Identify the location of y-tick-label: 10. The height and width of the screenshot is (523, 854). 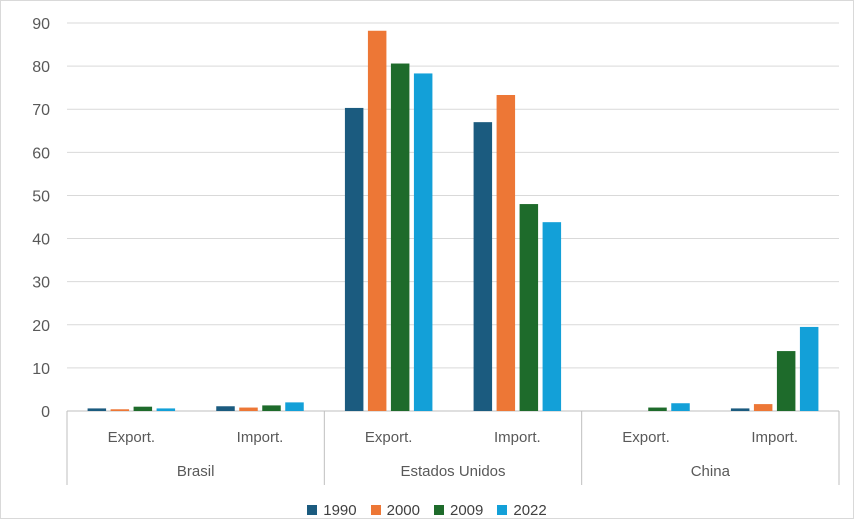
(41, 369).